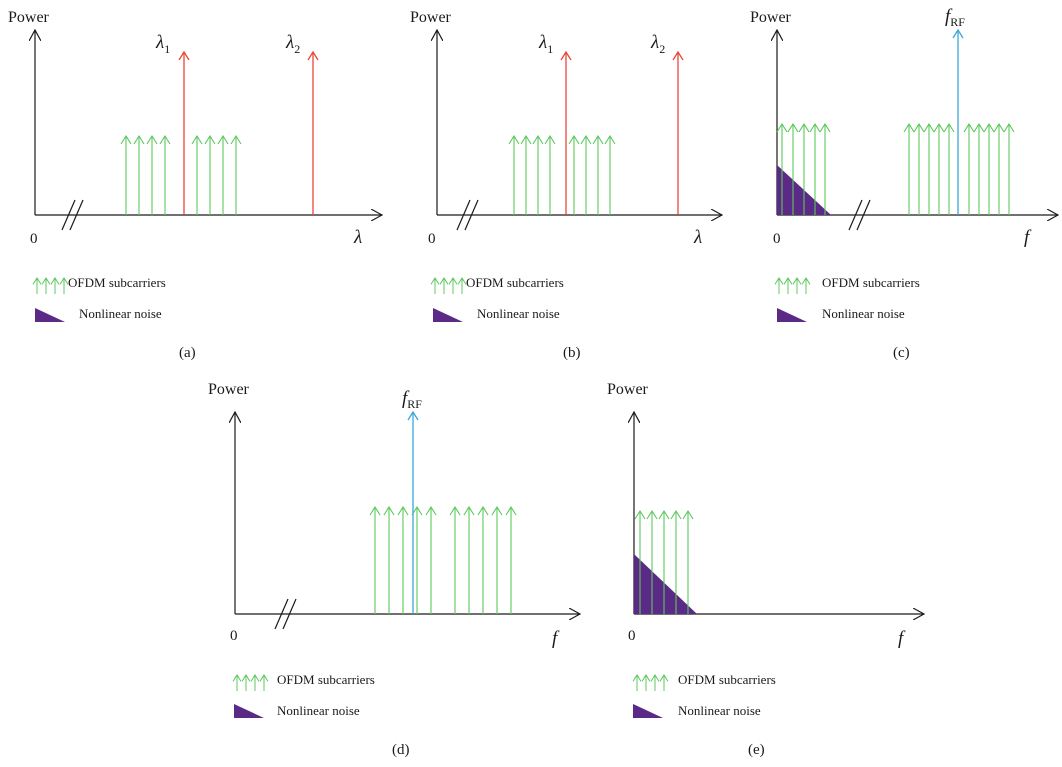  What do you see at coordinates (34, 239) in the screenshot?
I see `origin-label-a: 0` at bounding box center [34, 239].